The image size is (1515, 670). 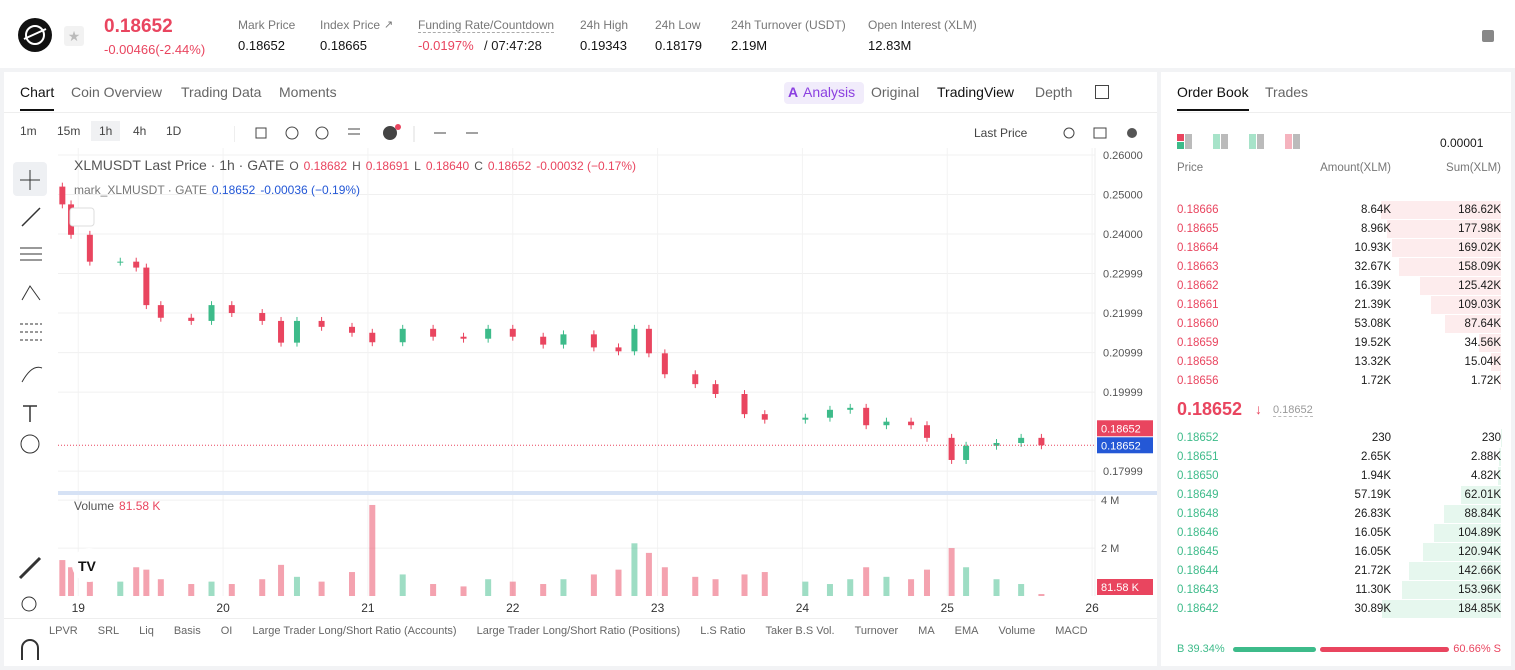 What do you see at coordinates (1001, 133) in the screenshot?
I see `price-type: Last Price` at bounding box center [1001, 133].